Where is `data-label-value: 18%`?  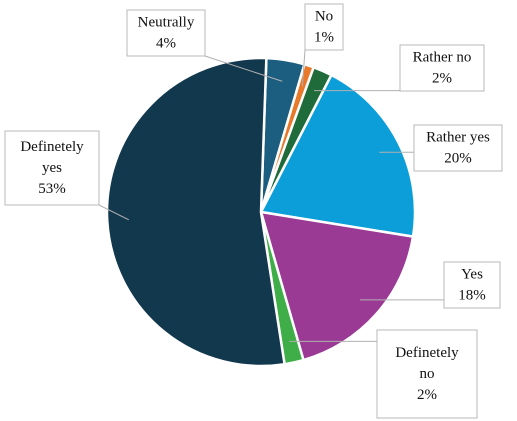
data-label-value: 18% is located at coordinates (472, 296).